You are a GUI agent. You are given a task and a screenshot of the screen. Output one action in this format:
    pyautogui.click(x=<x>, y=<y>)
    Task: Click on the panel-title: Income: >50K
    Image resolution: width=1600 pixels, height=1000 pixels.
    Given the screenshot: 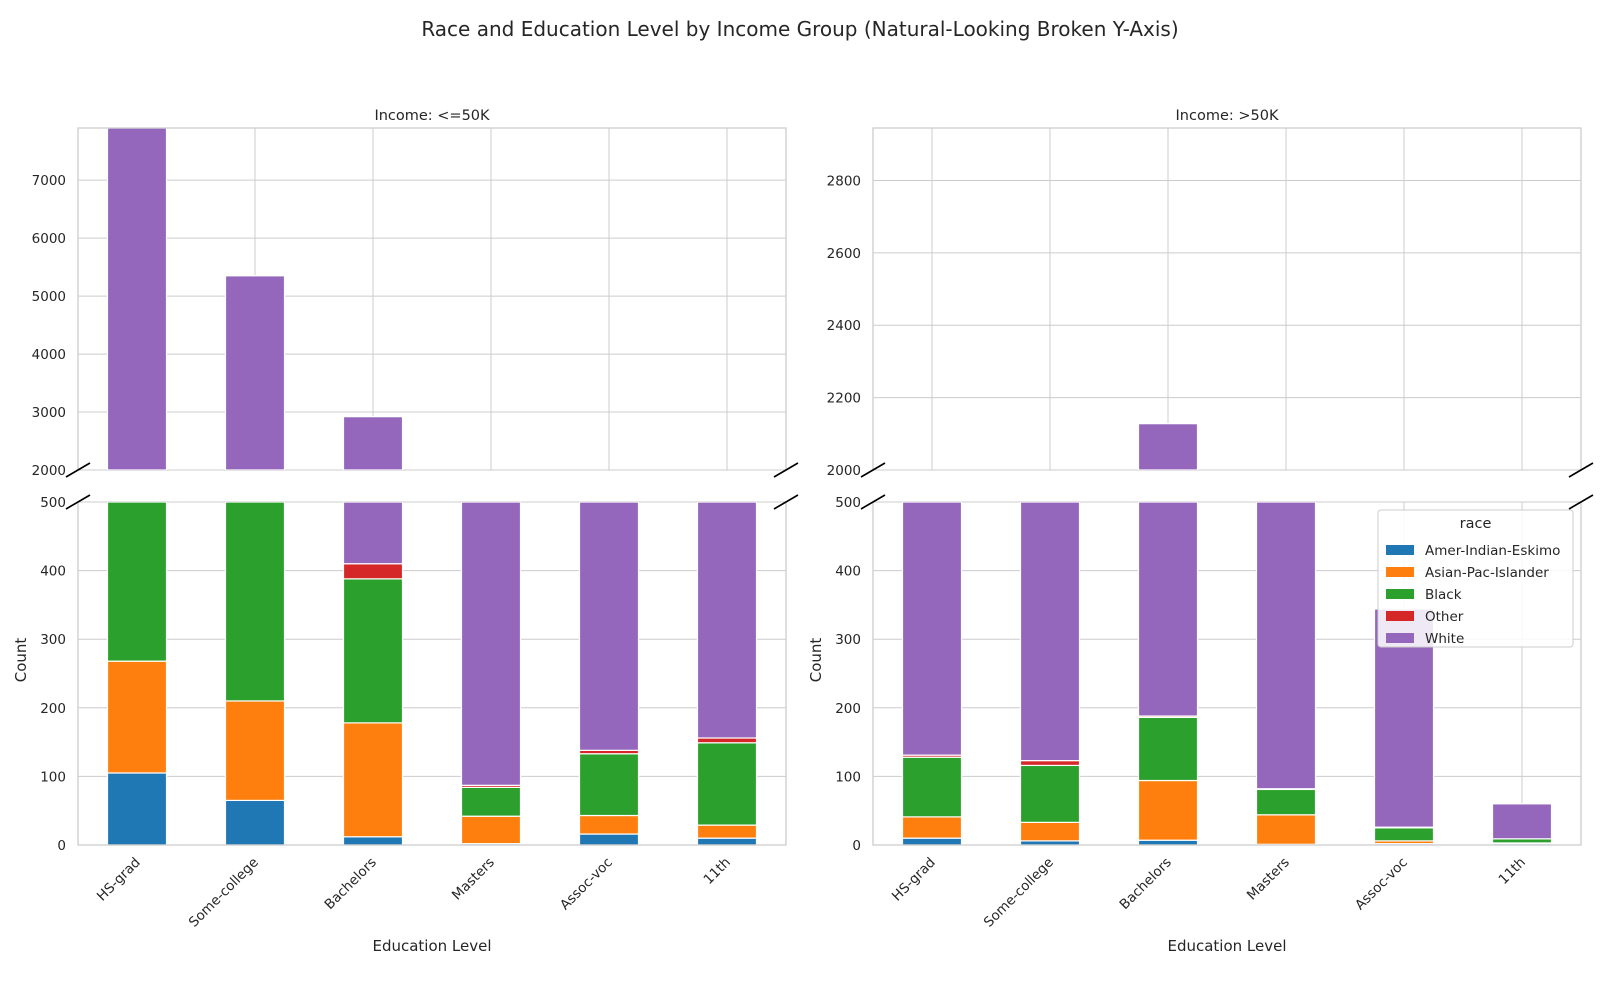 What is the action you would take?
    pyautogui.click(x=1227, y=116)
    